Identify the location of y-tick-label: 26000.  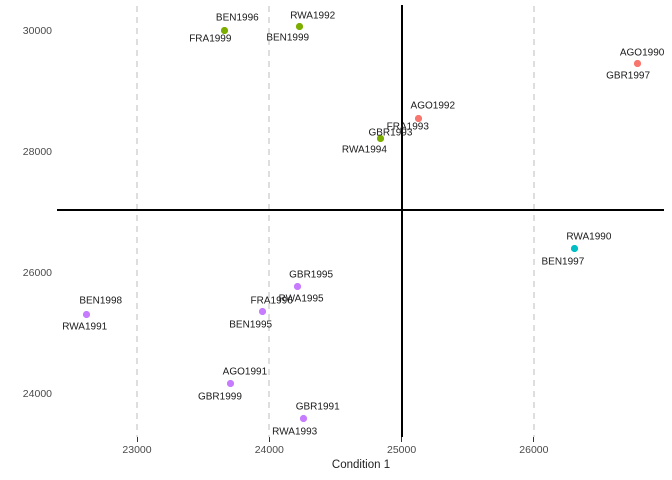
(37, 273).